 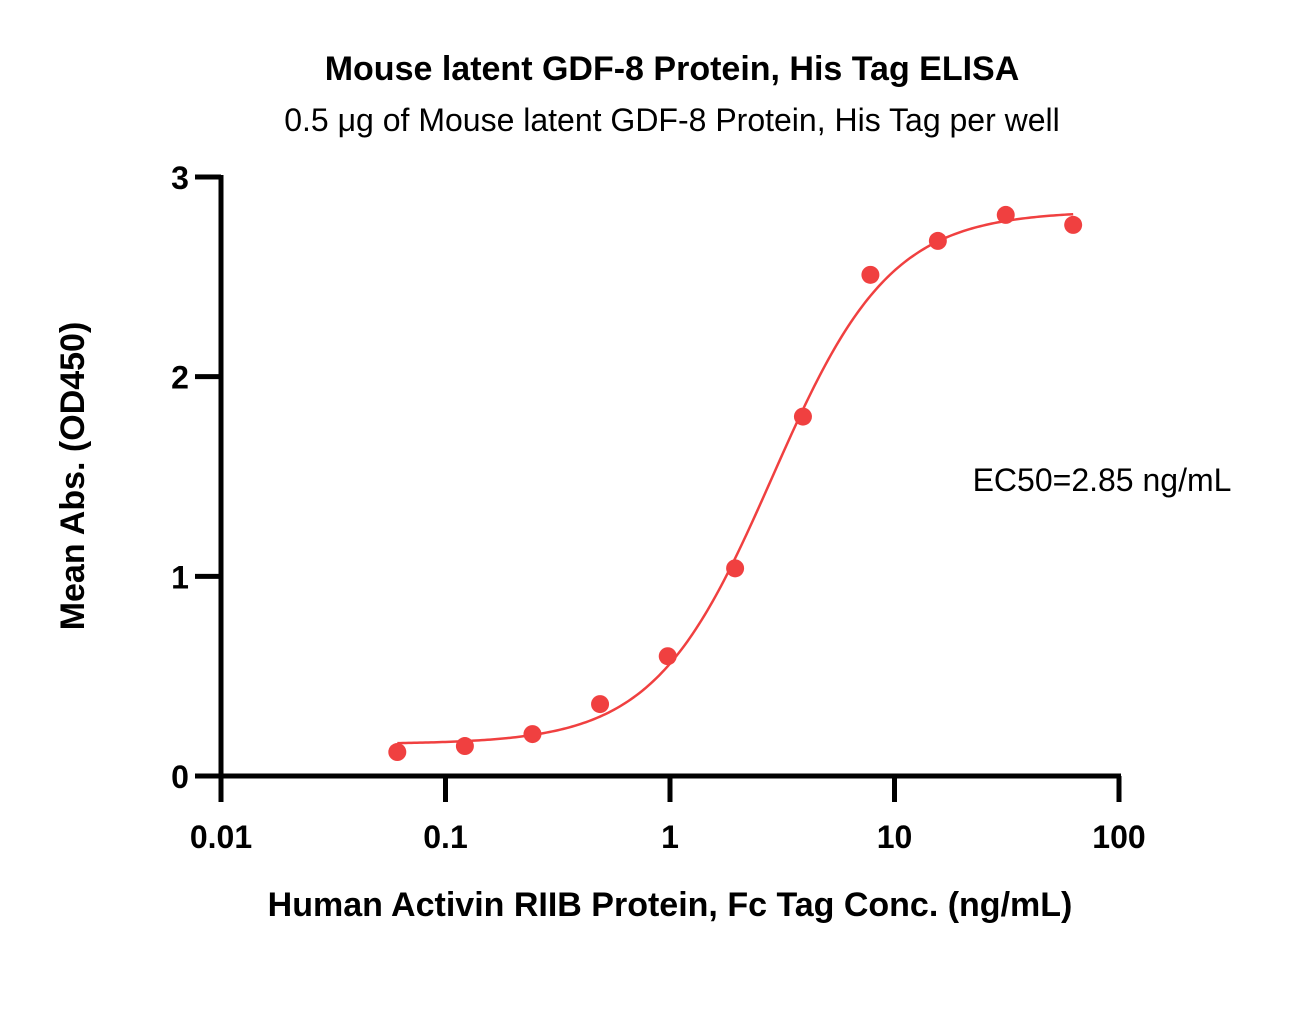 What do you see at coordinates (221, 837) in the screenshot?
I see `x-tick-label: 0.01` at bounding box center [221, 837].